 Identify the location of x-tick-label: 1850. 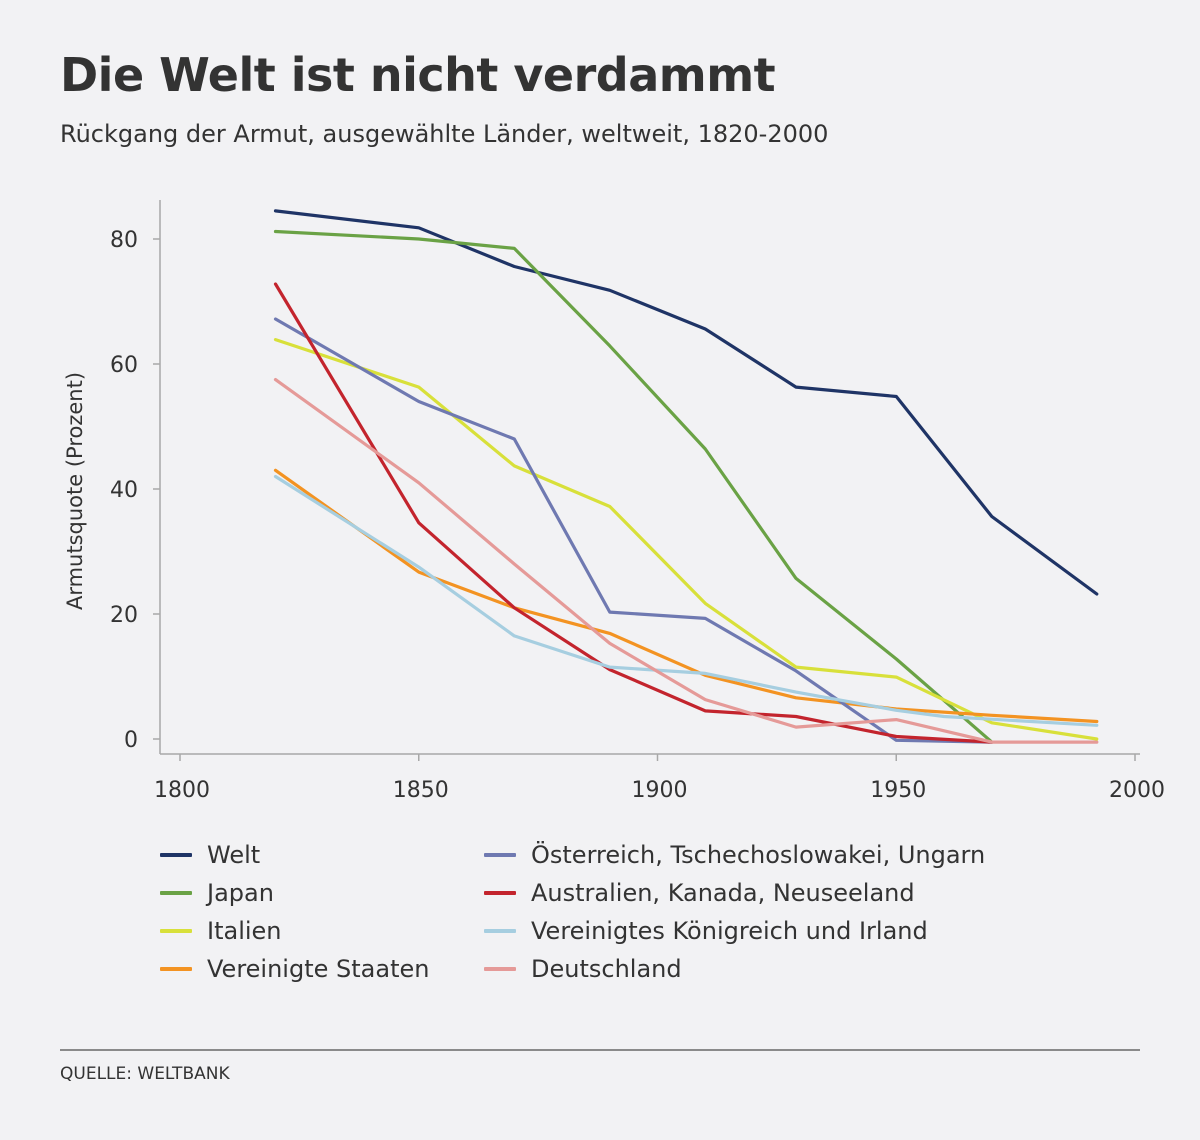
(421, 790).